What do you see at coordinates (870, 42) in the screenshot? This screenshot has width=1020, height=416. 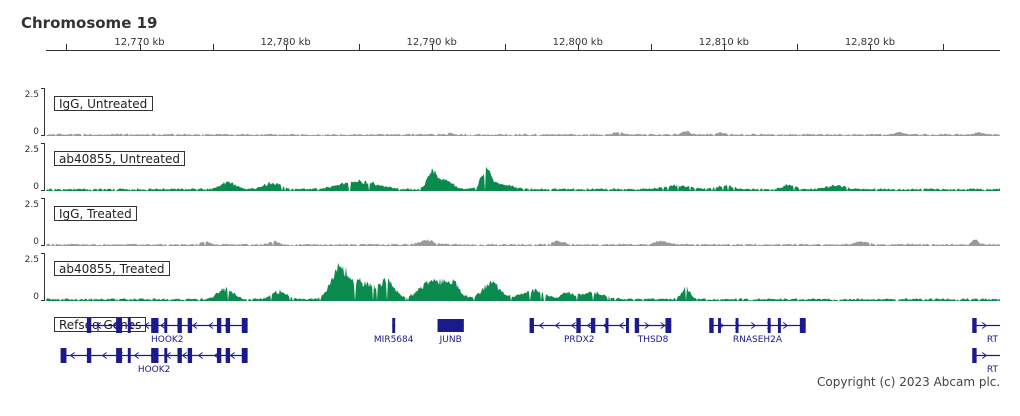 I see `ruler-tick-label: 12,820 kb` at bounding box center [870, 42].